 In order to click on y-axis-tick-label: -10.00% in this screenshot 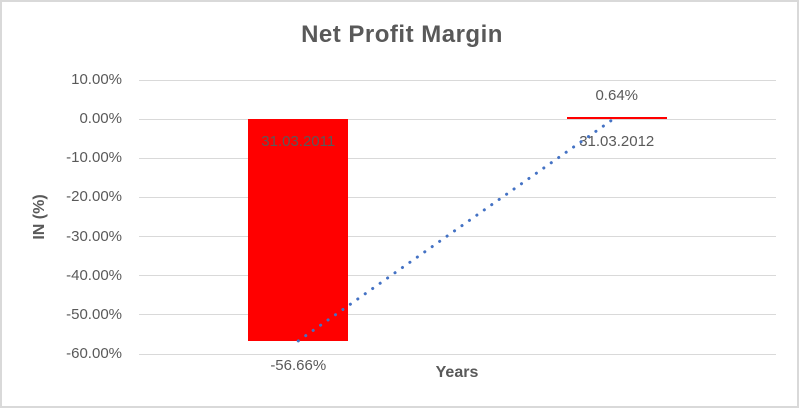, I will do `click(94, 158)`.